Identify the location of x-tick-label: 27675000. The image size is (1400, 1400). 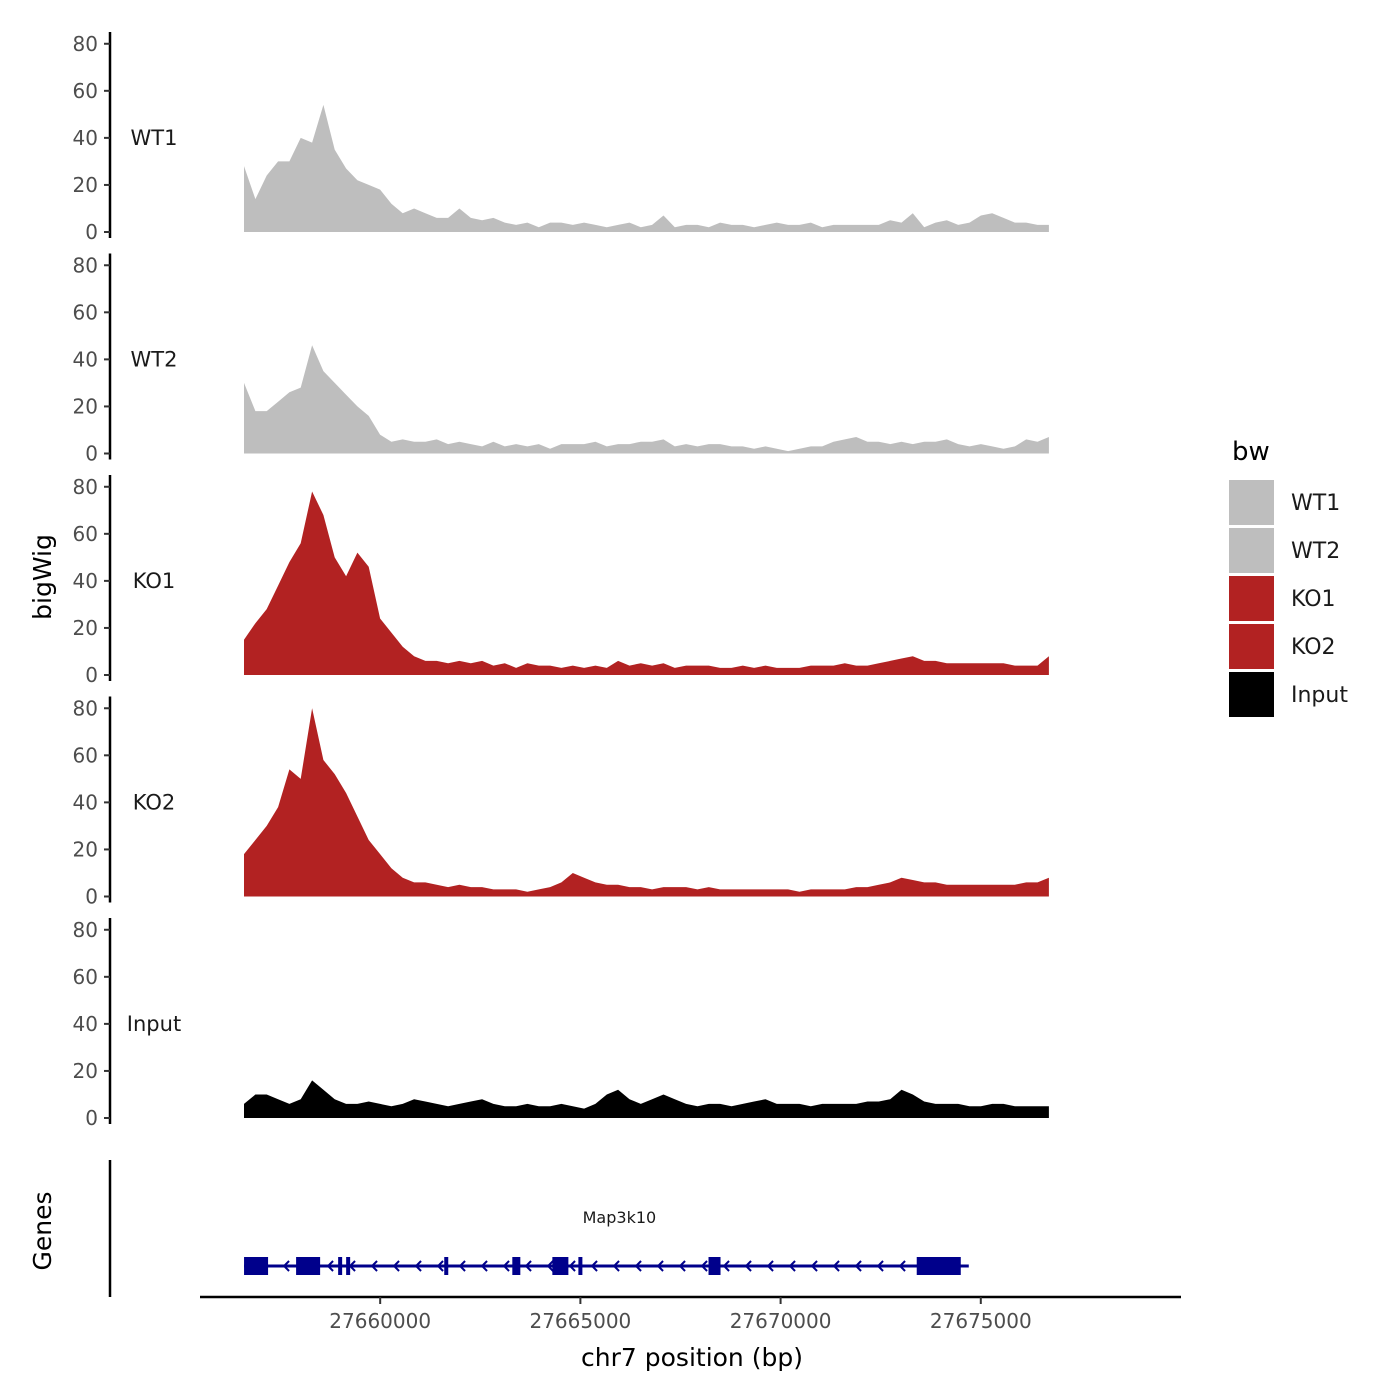
(981, 1321).